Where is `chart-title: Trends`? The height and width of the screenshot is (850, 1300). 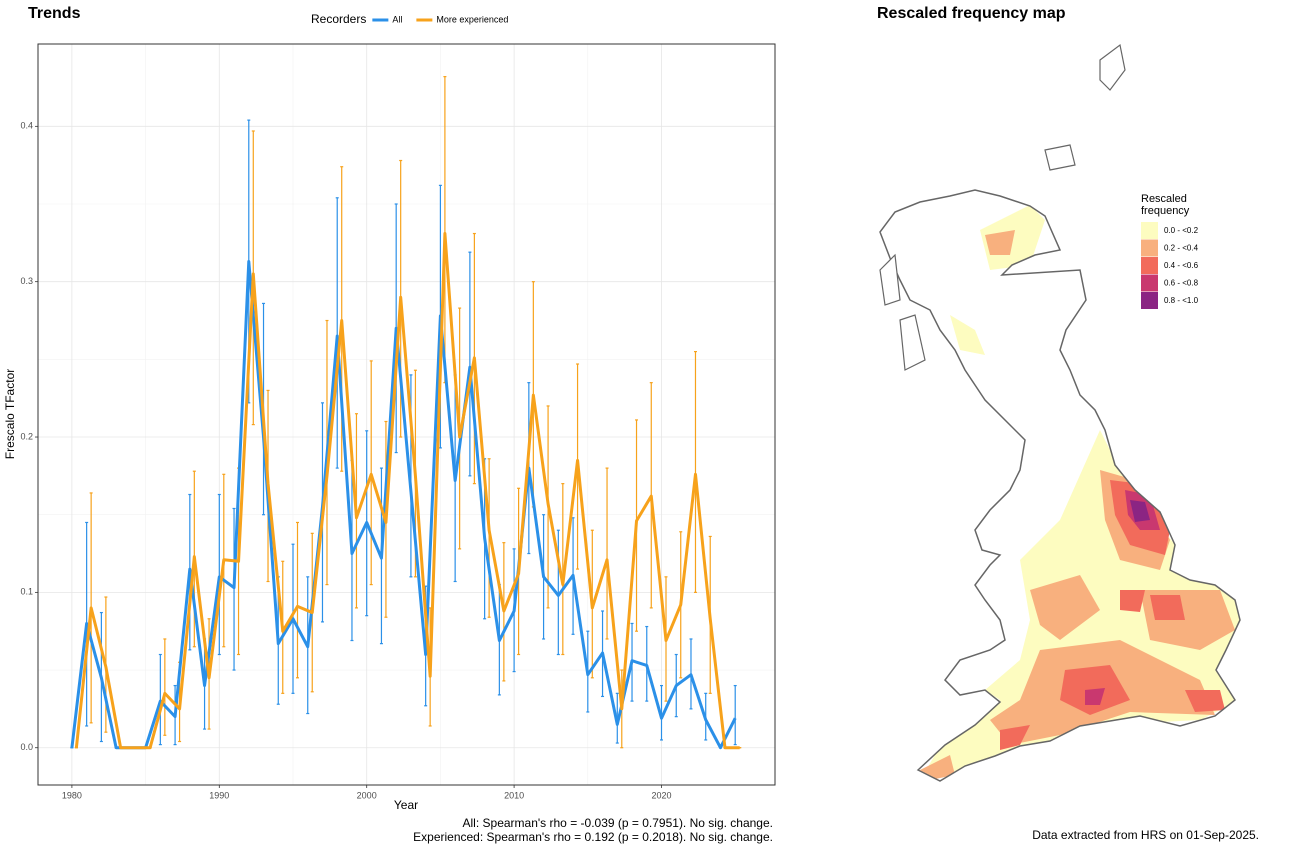 chart-title: Trends is located at coordinates (54, 13).